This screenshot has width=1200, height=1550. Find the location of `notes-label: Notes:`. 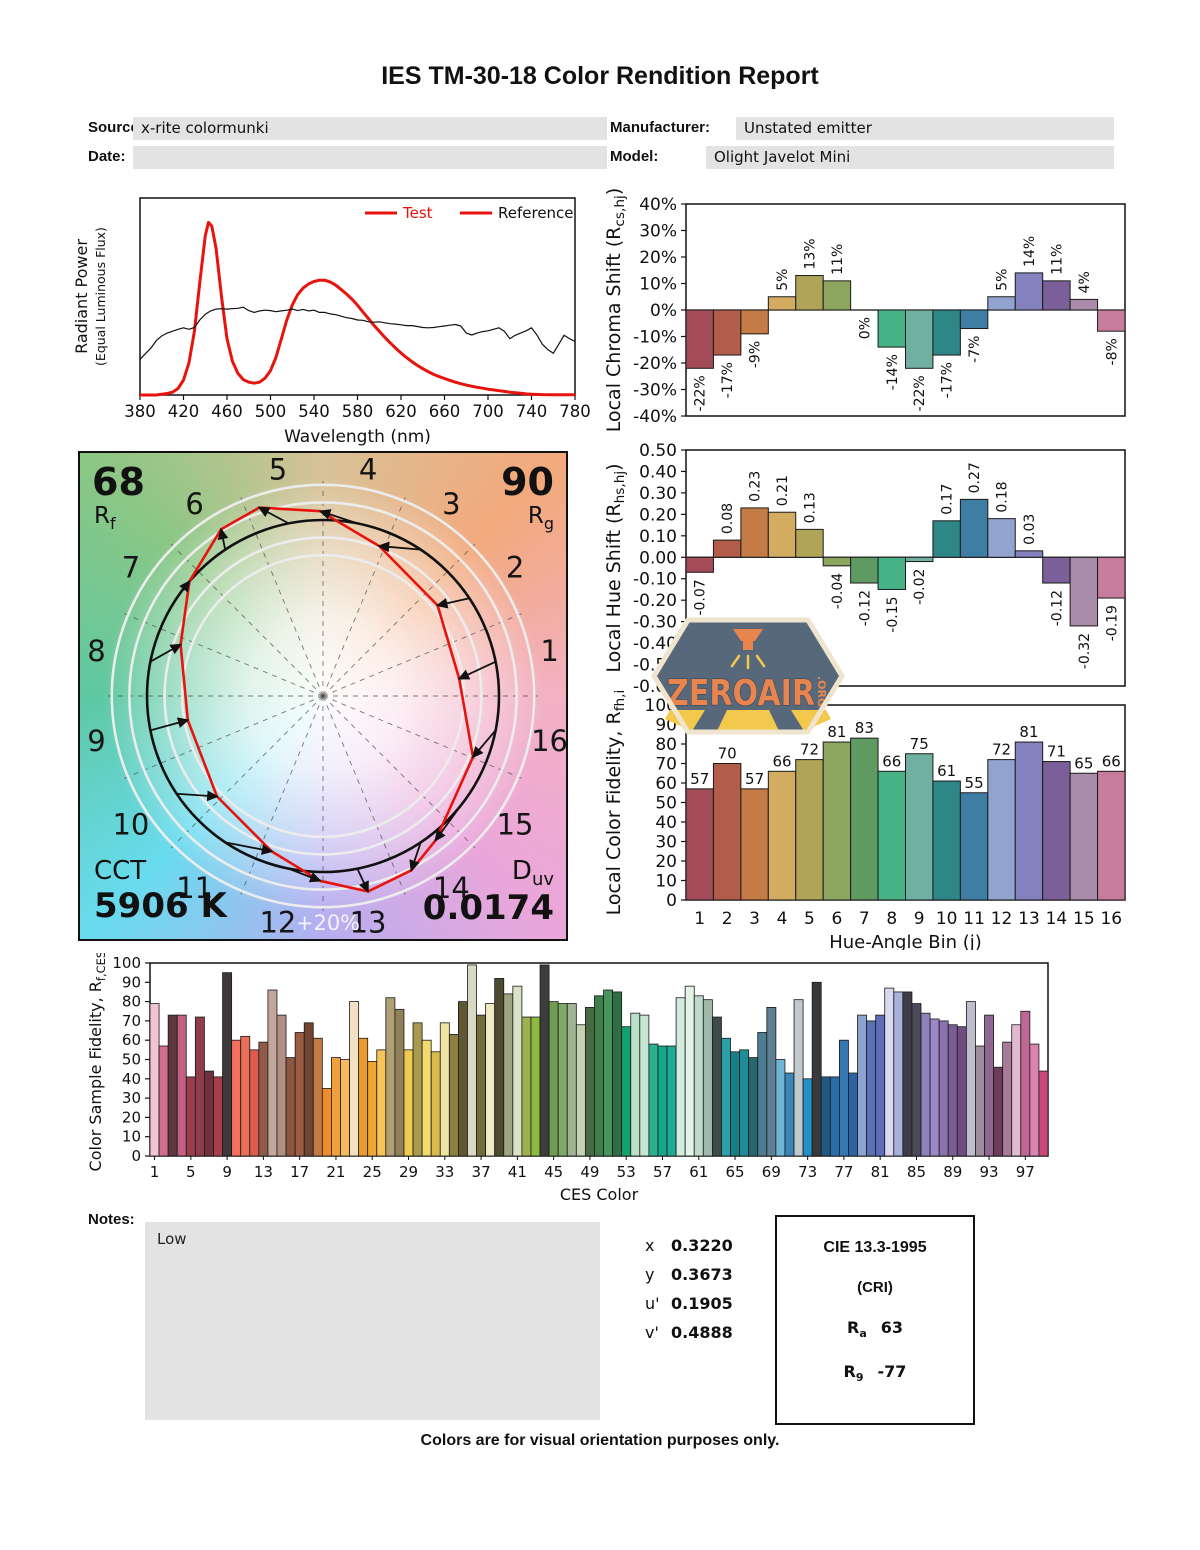

notes-label: Notes: is located at coordinates (111, 1219).